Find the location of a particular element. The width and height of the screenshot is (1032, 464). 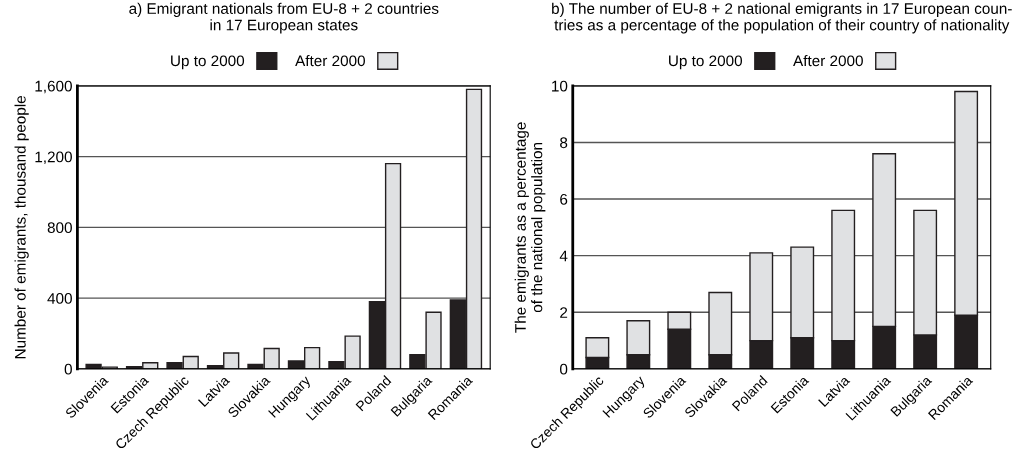

y-tick-label: 2 is located at coordinates (564, 312).